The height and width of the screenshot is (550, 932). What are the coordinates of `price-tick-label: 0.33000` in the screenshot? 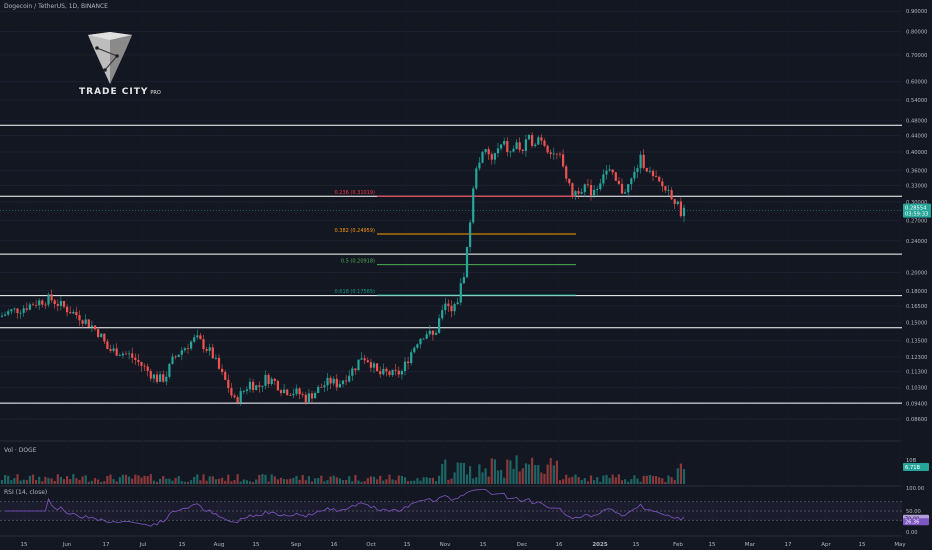 It's located at (916, 186).